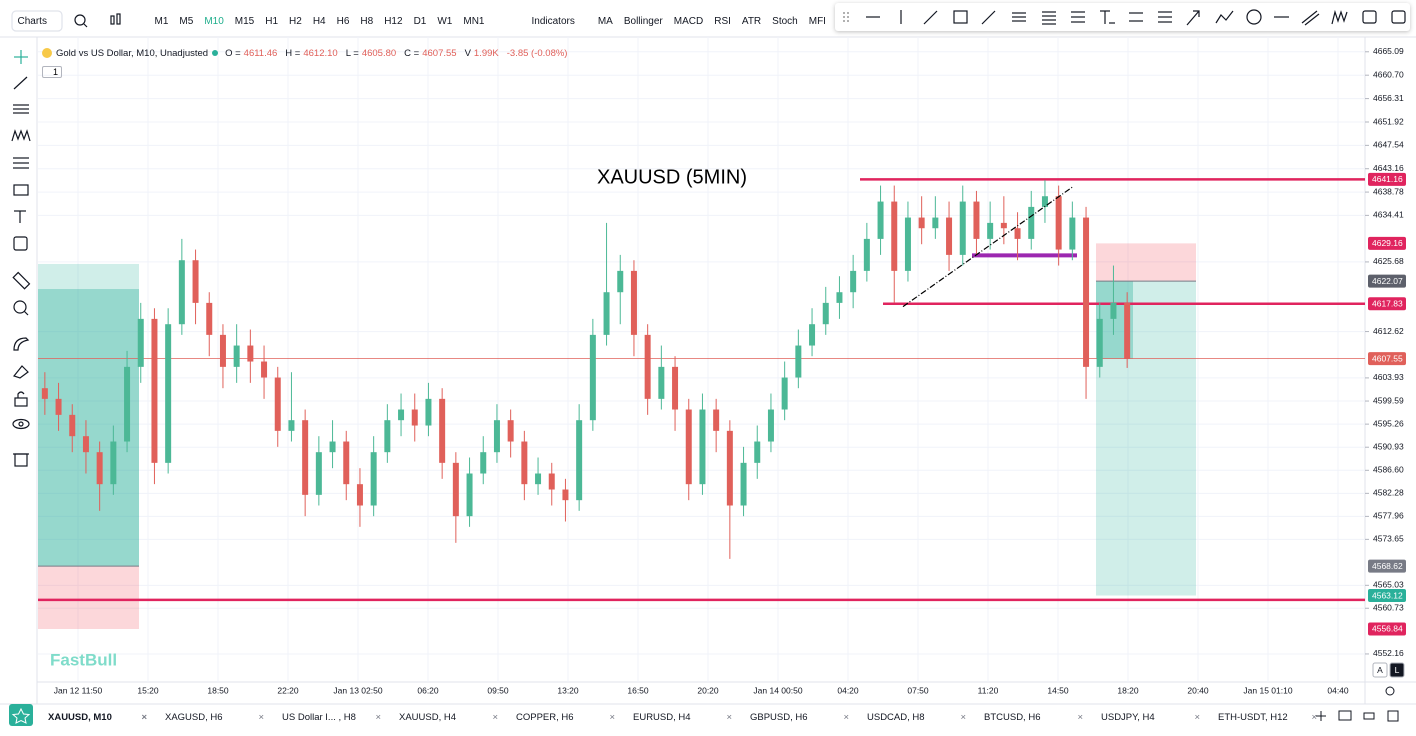 This screenshot has height=736, width=1416. What do you see at coordinates (214, 21) in the screenshot?
I see `timeframe-button: M10` at bounding box center [214, 21].